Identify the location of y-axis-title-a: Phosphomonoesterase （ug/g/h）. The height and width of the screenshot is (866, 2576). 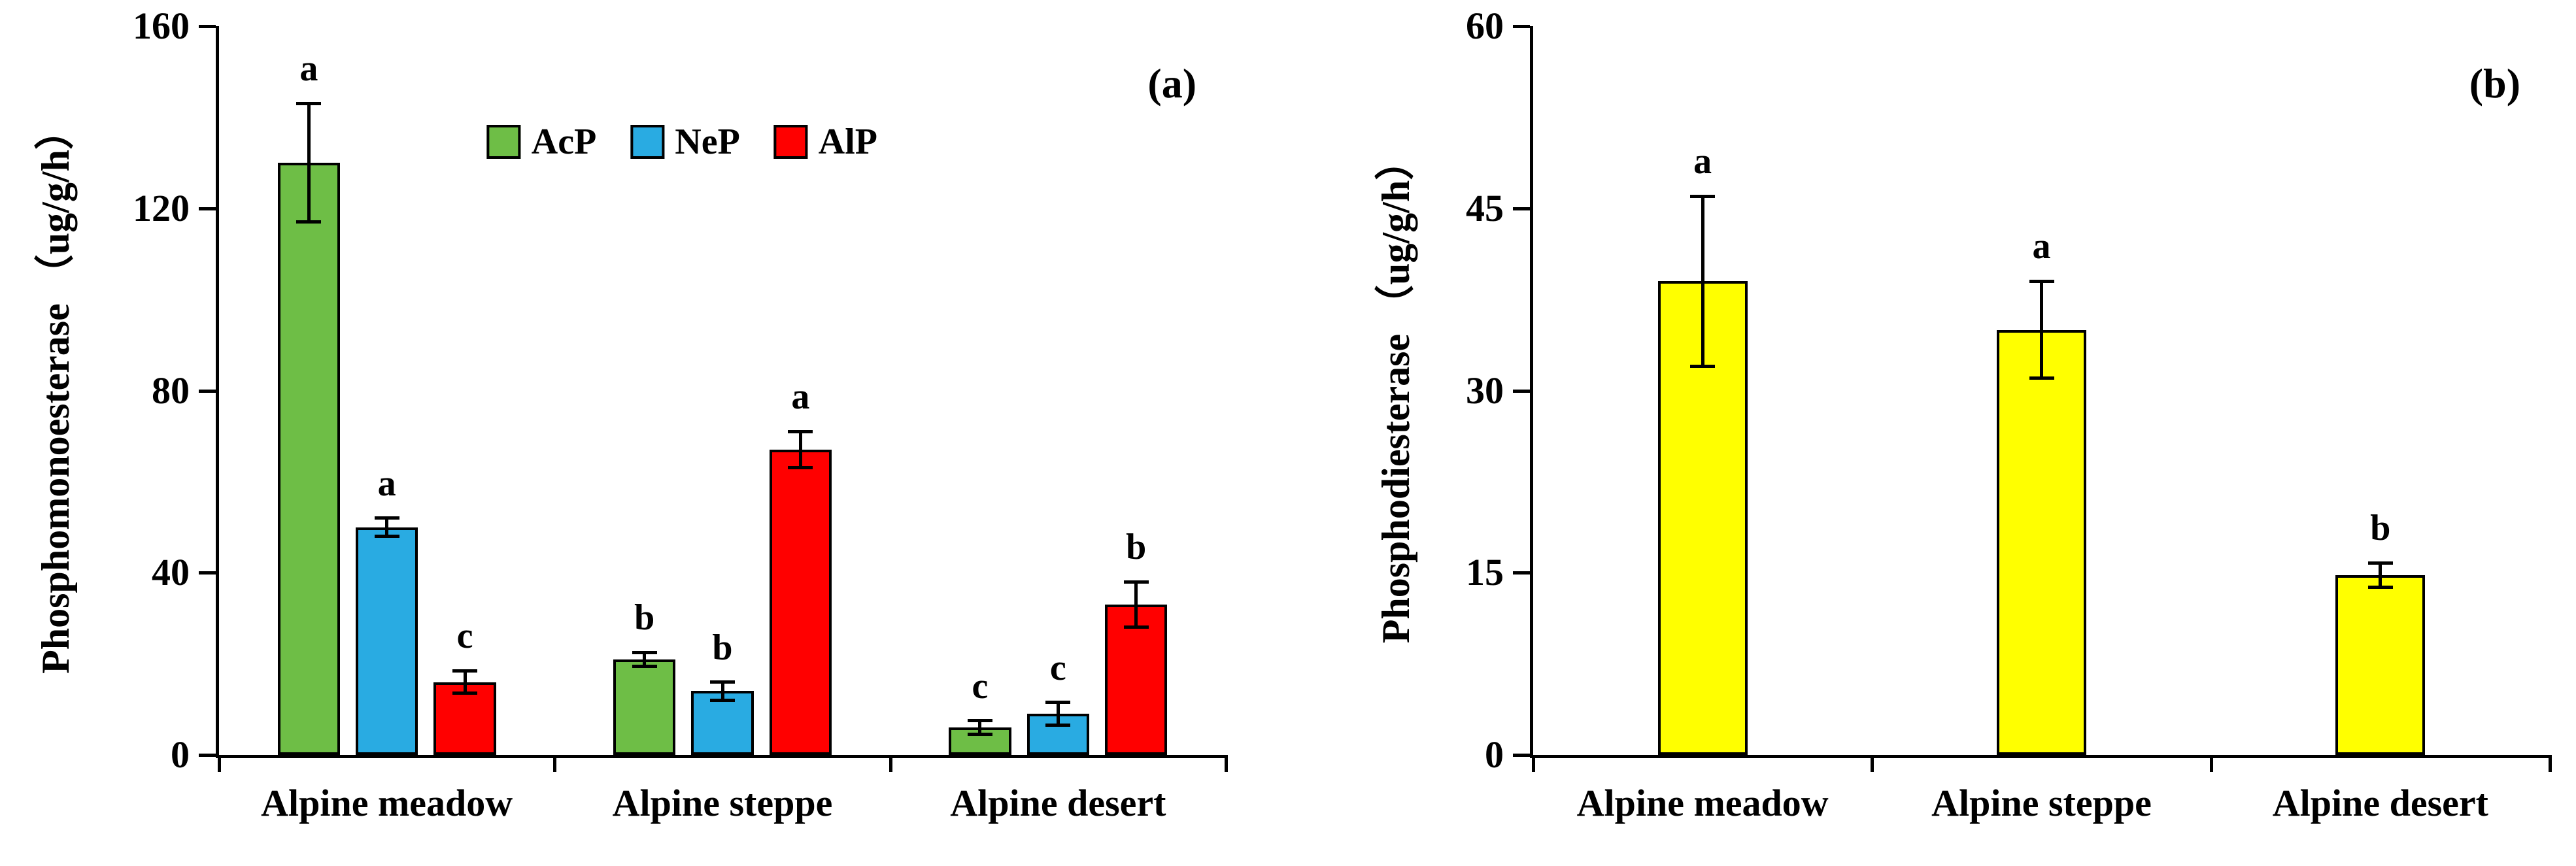
(55, 392).